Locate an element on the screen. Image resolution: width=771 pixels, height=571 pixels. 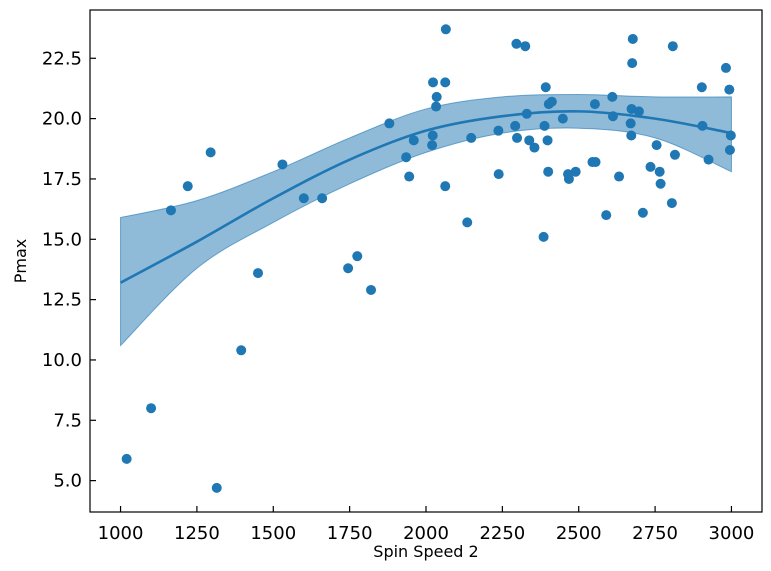
x-tick-label: 2750 is located at coordinates (655, 533).